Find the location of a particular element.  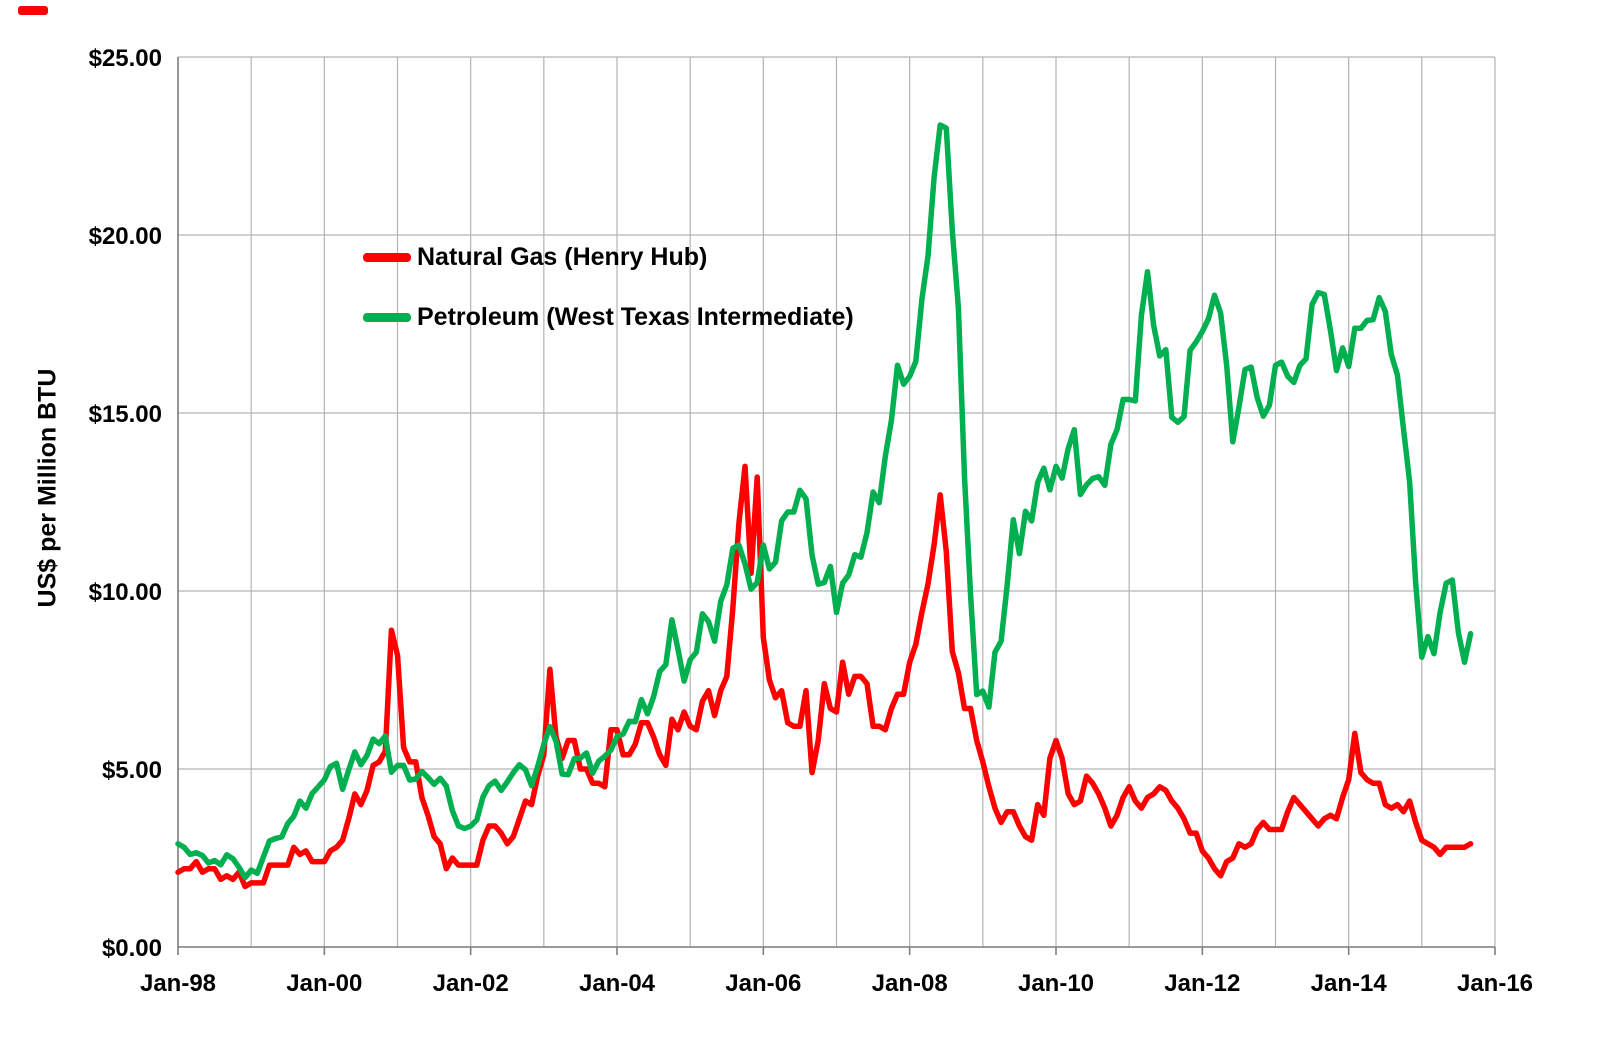

x-tick-label: Jan-06 is located at coordinates (763, 983).